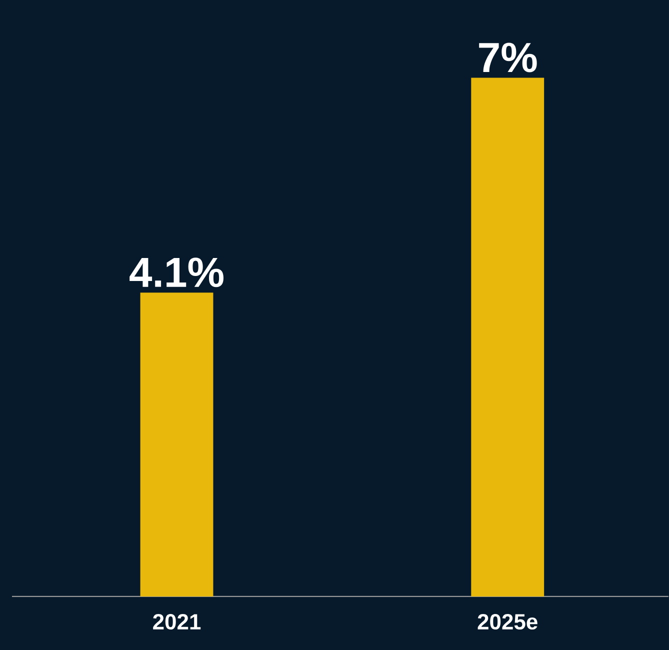  I want to click on data-label: 4.1%, so click(177, 272).